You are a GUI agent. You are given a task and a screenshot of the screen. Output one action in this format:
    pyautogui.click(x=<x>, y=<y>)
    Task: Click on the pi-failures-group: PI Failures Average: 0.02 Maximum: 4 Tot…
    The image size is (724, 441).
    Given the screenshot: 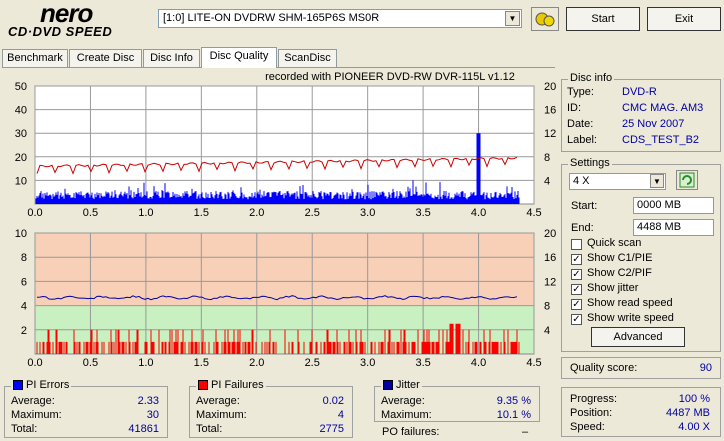 What is the action you would take?
    pyautogui.click(x=271, y=408)
    